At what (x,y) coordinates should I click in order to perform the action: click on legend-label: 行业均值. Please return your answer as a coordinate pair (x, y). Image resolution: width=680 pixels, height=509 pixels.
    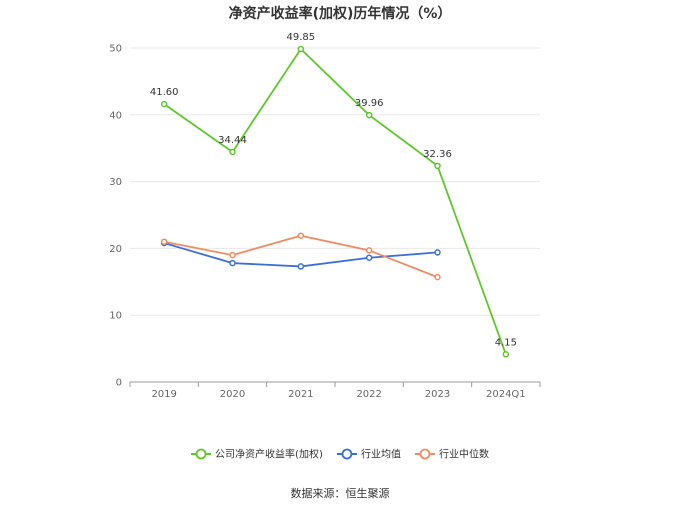
    Looking at the image, I should click on (381, 454).